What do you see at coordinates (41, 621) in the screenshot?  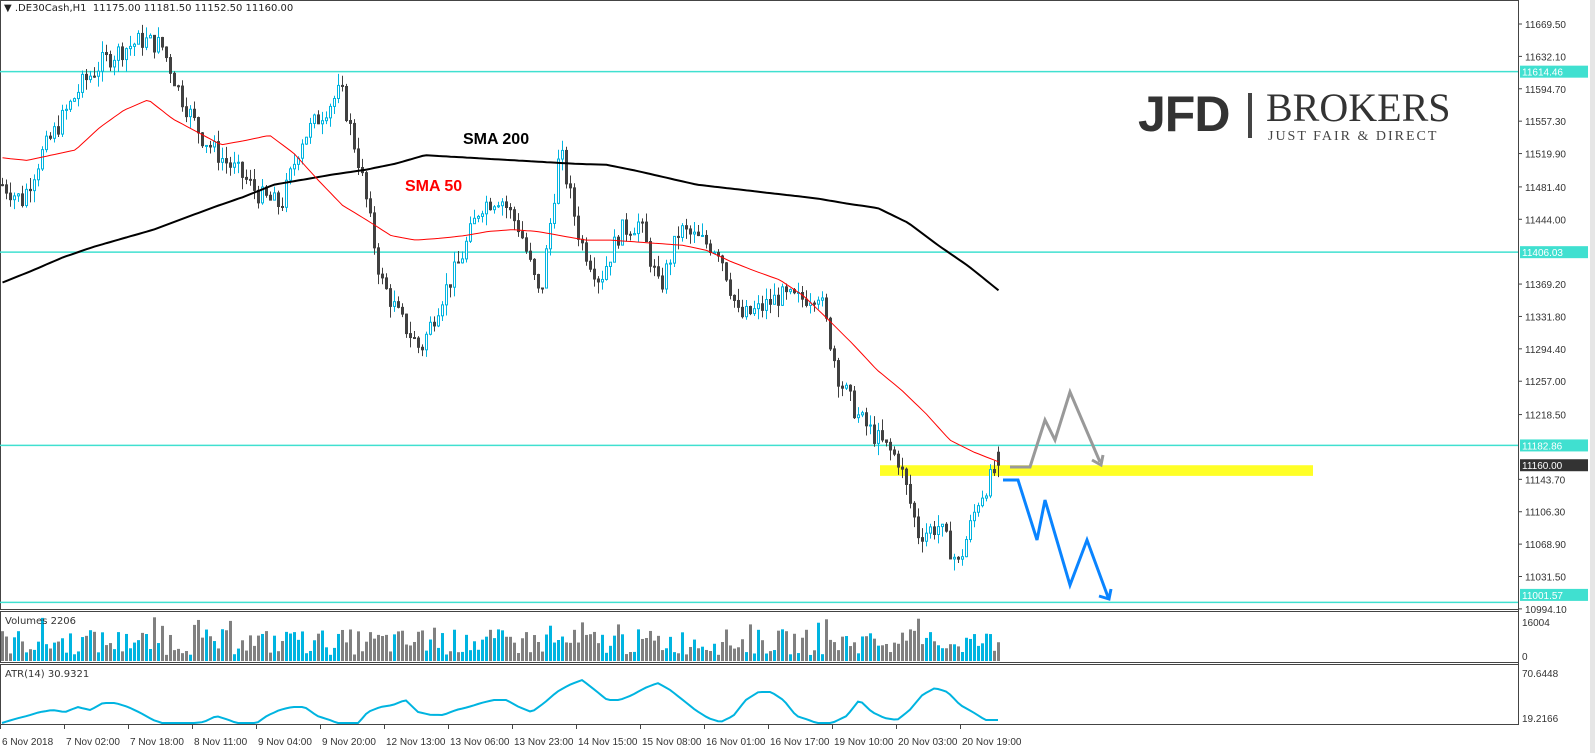 I see `volumes-label: Volumes 2206` at bounding box center [41, 621].